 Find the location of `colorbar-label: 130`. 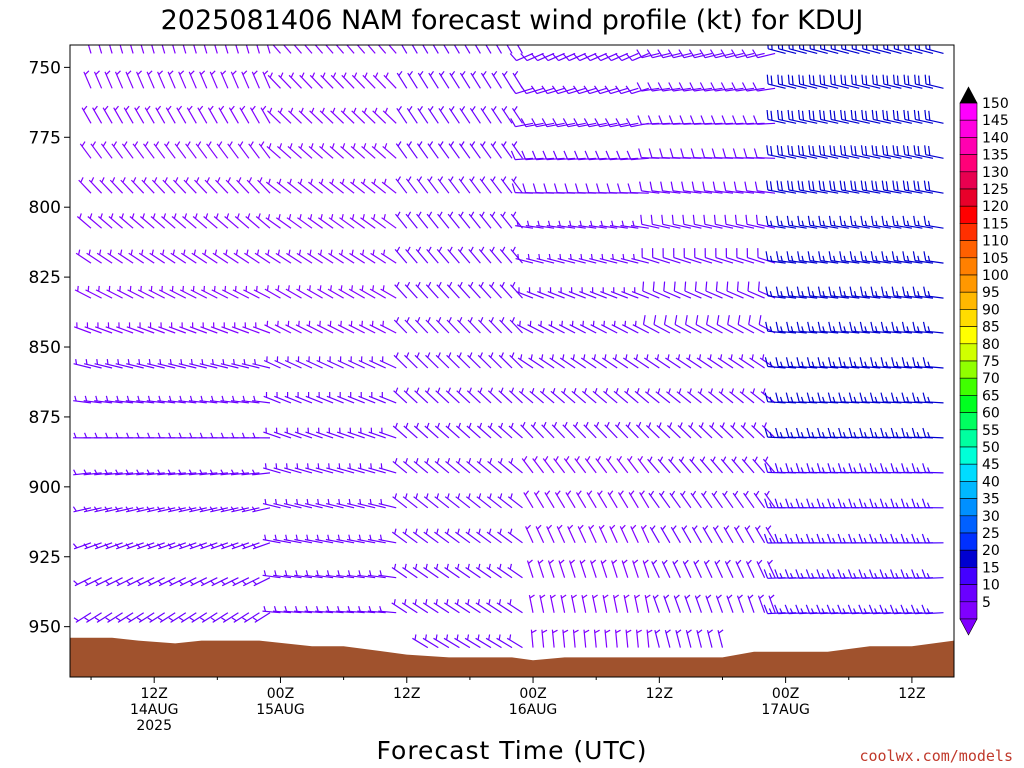

colorbar-label: 130 is located at coordinates (995, 173).